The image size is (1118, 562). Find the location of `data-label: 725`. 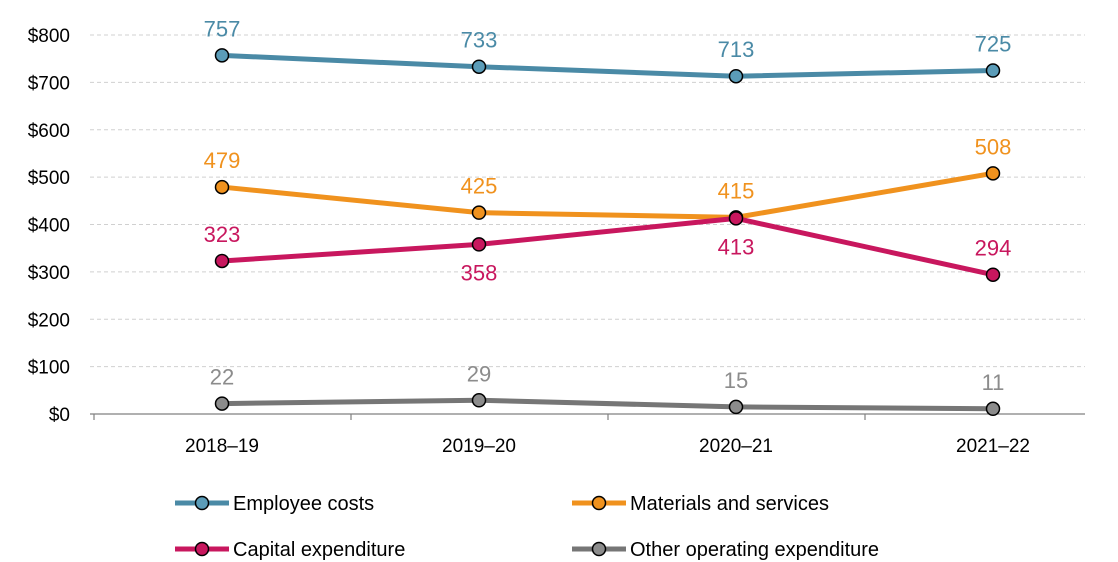

data-label: 725 is located at coordinates (993, 44).